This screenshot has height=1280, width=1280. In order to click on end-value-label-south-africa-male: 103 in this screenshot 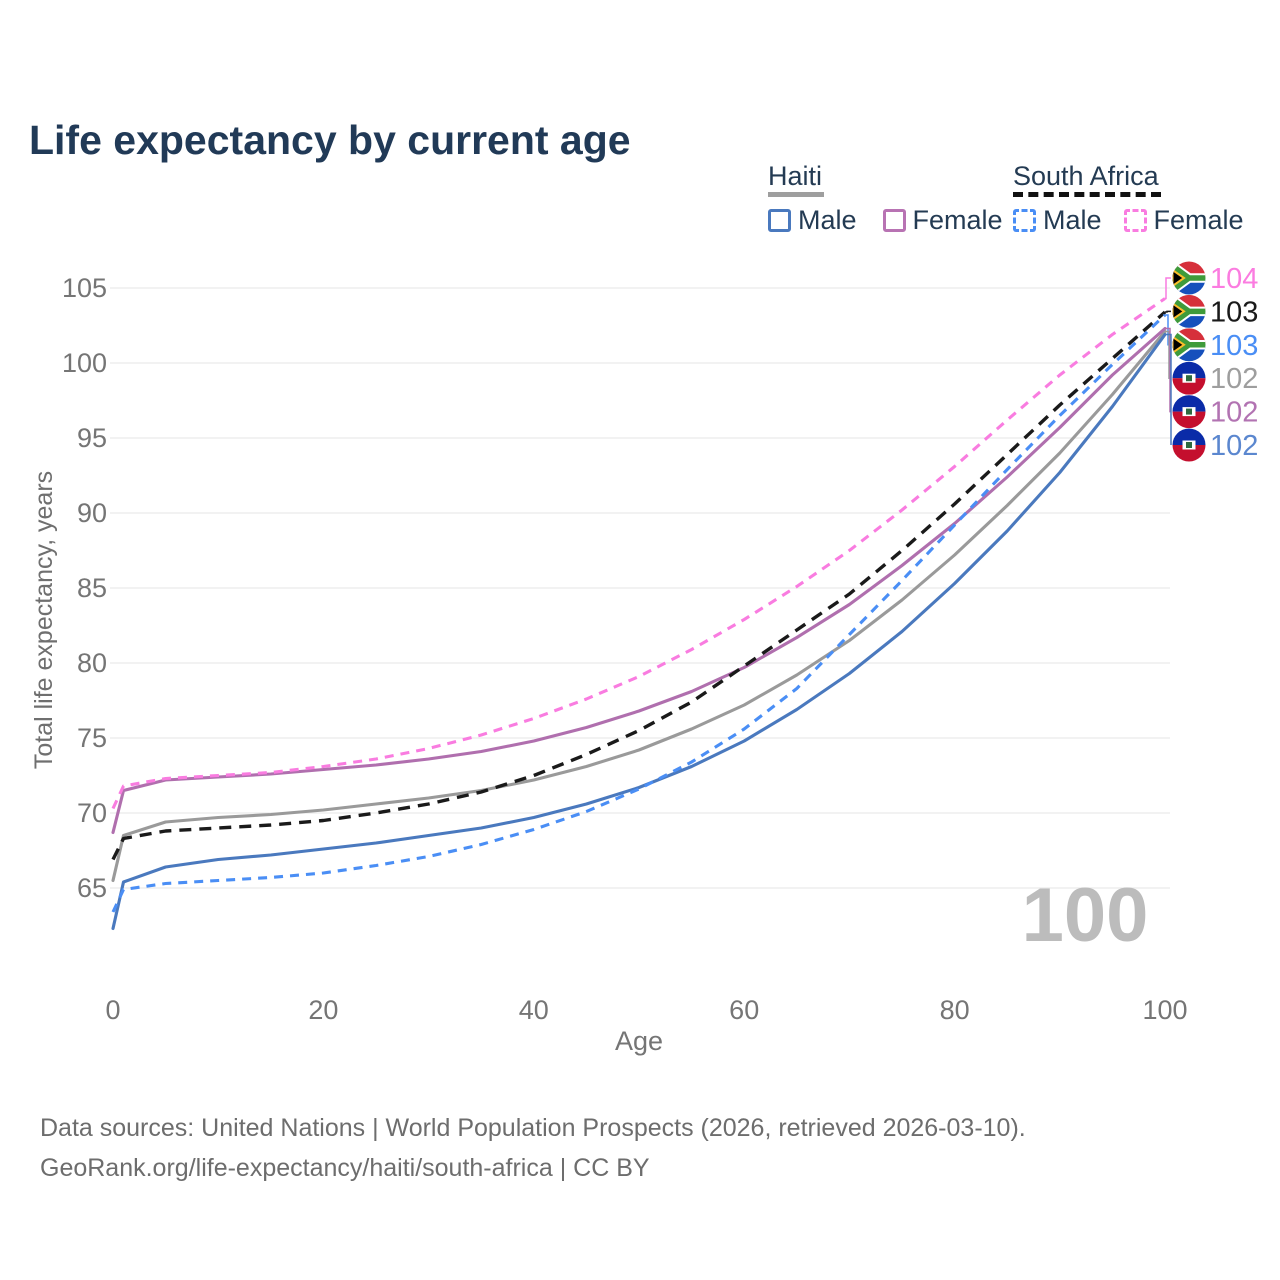, I will do `click(1234, 346)`.